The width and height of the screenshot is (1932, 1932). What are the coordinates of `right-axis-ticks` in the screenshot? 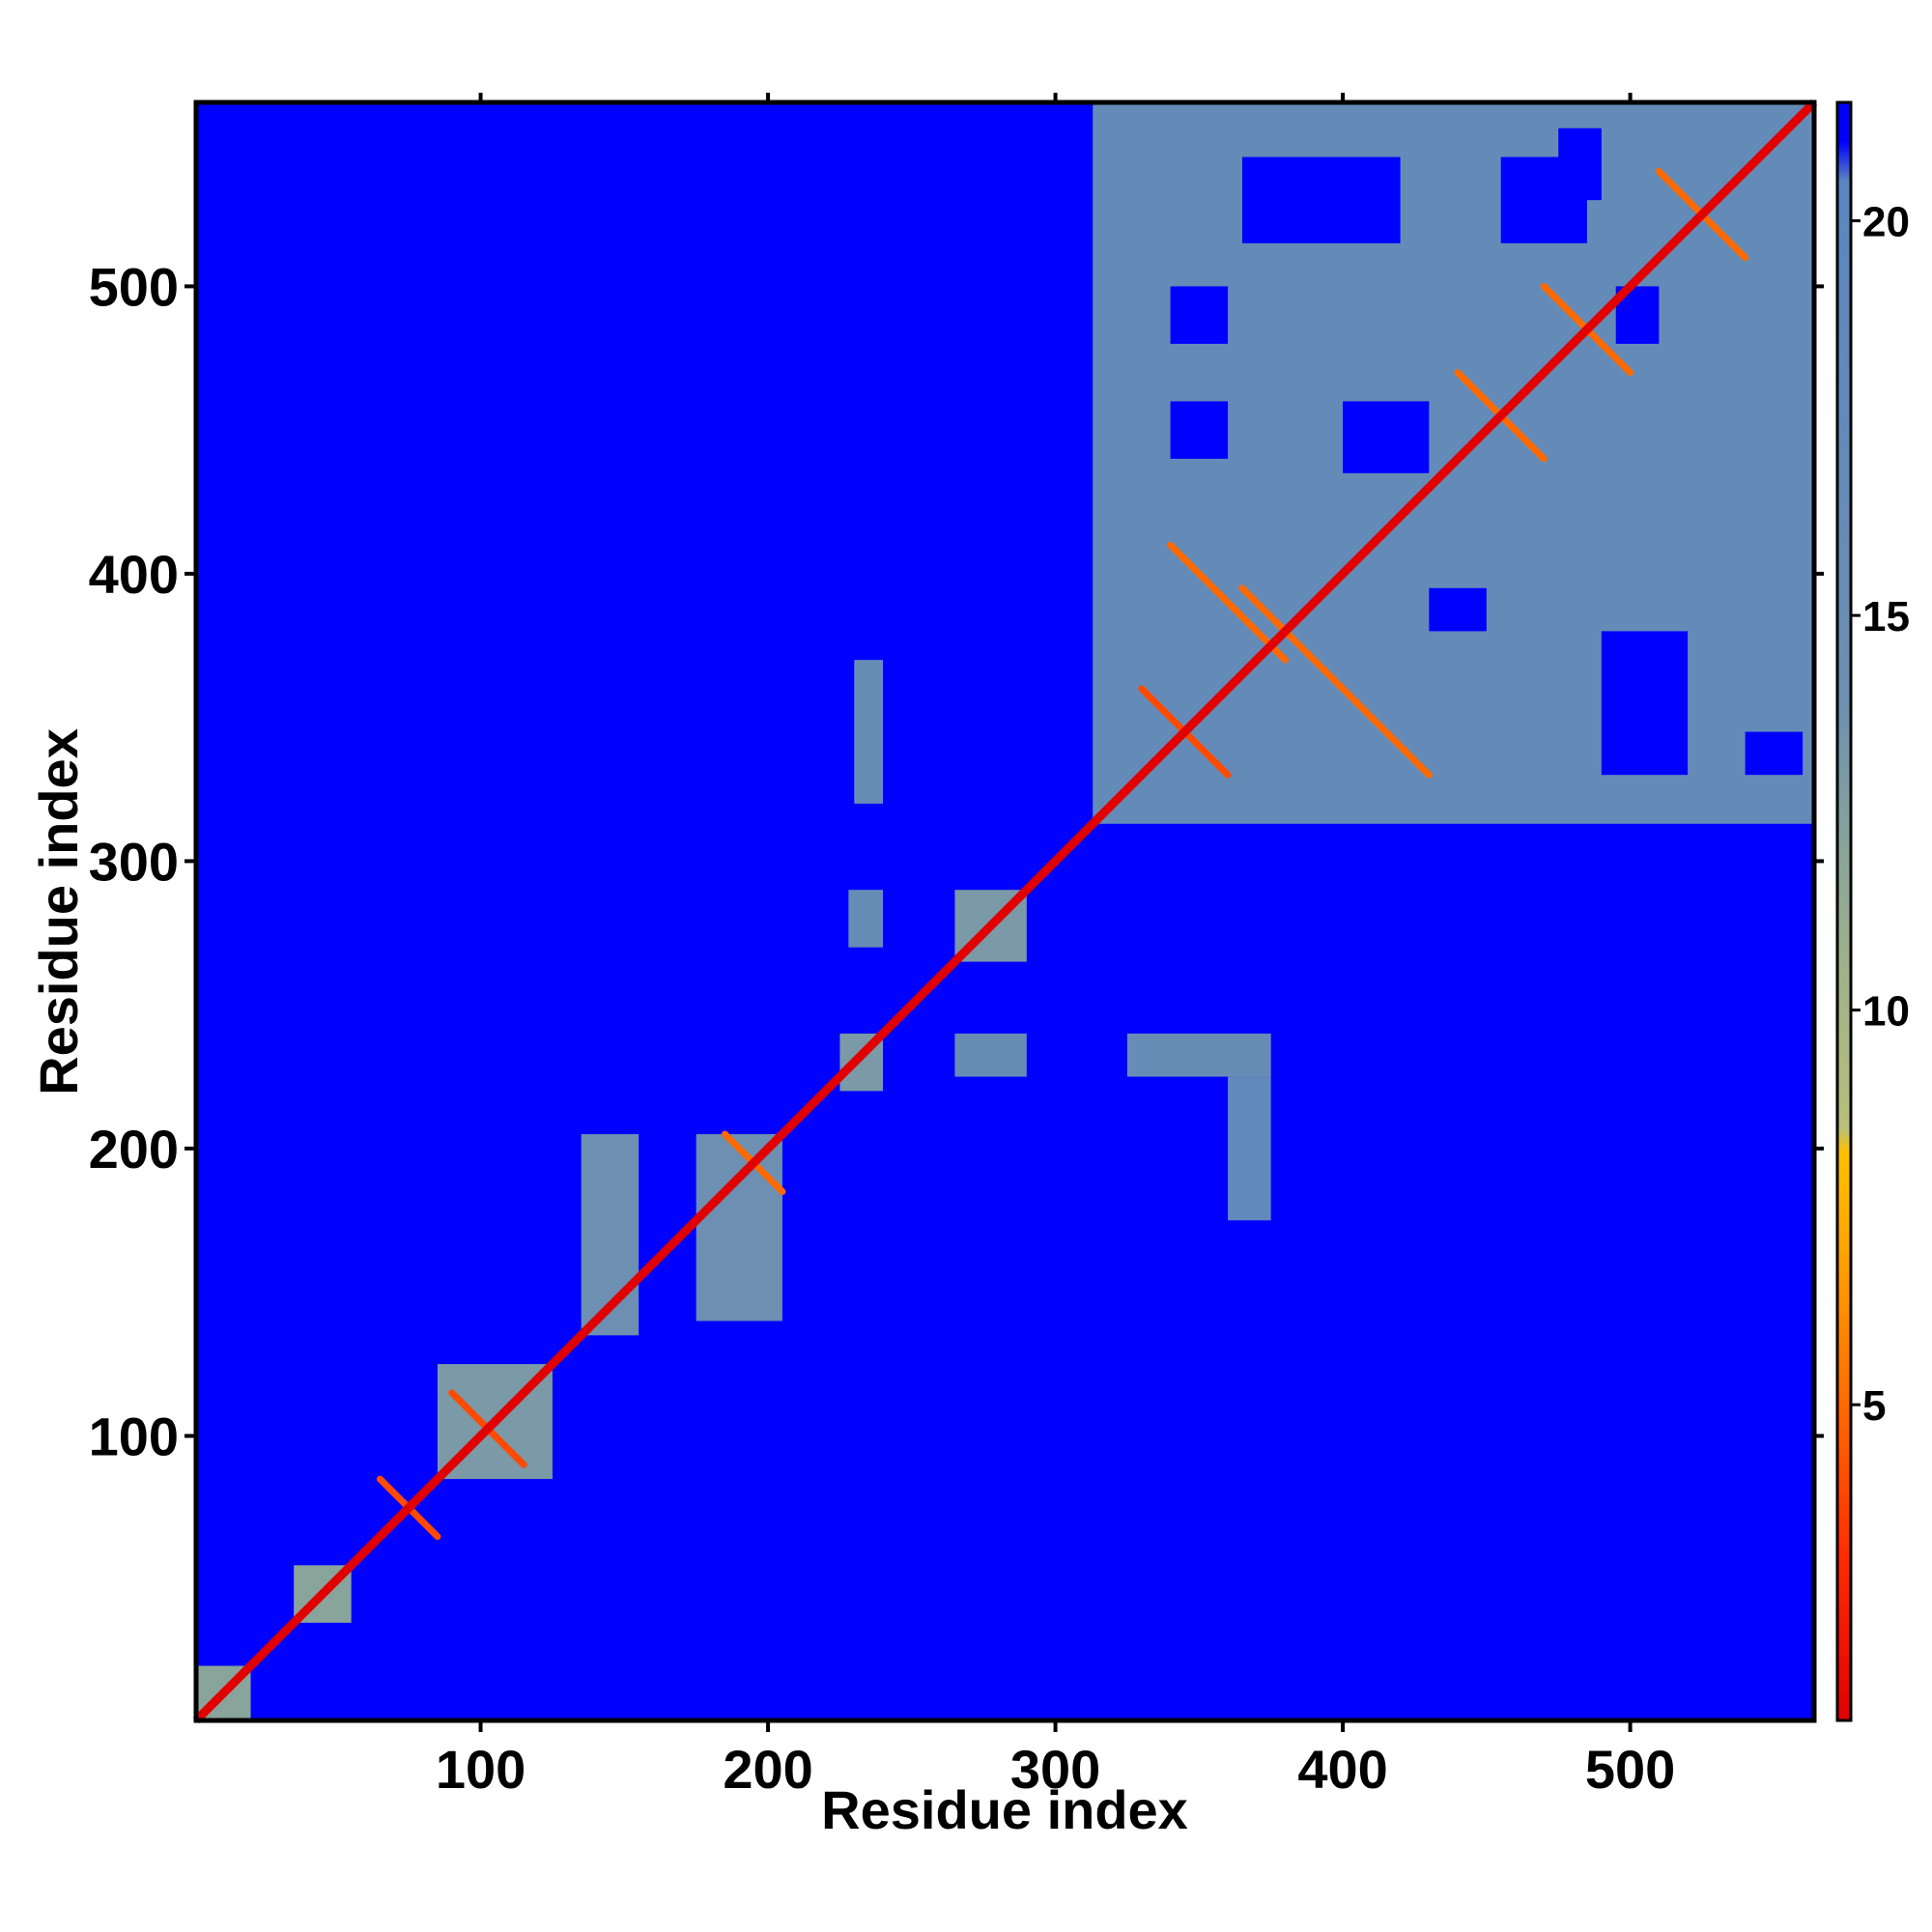 It's located at (1819, 861).